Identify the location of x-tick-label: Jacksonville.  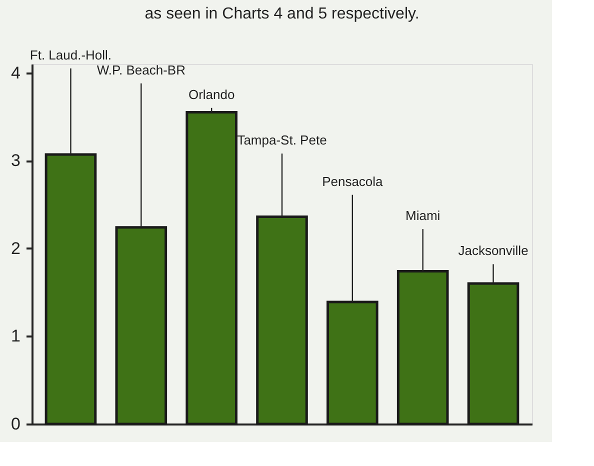
(493, 250).